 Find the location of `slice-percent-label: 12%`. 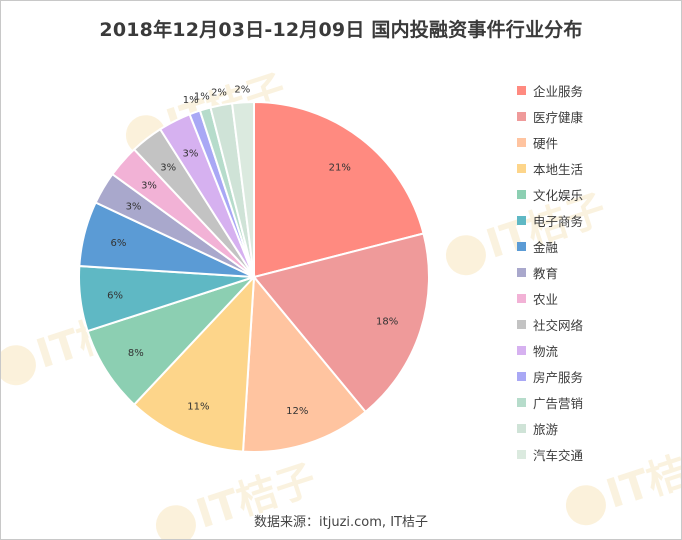

slice-percent-label: 12% is located at coordinates (297, 411).